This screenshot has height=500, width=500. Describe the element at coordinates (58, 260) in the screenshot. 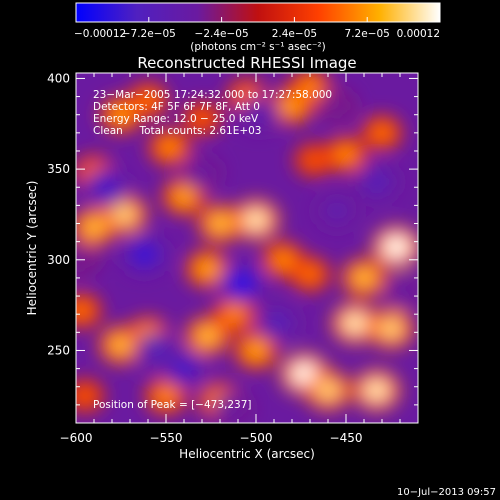

I see `y-tick-label: 300` at that location.